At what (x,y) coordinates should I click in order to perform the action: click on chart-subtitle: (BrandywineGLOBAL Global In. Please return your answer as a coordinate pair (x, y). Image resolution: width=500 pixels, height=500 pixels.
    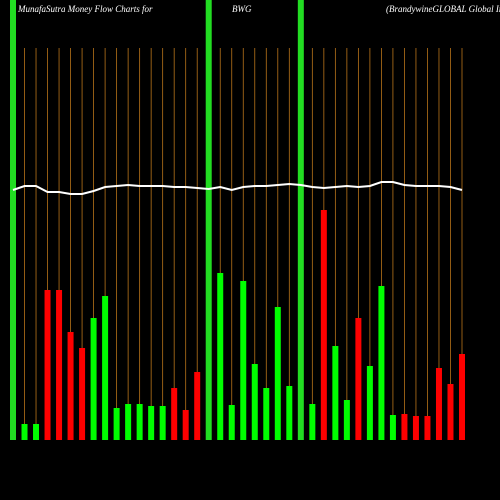
    Looking at the image, I should click on (443, 9).